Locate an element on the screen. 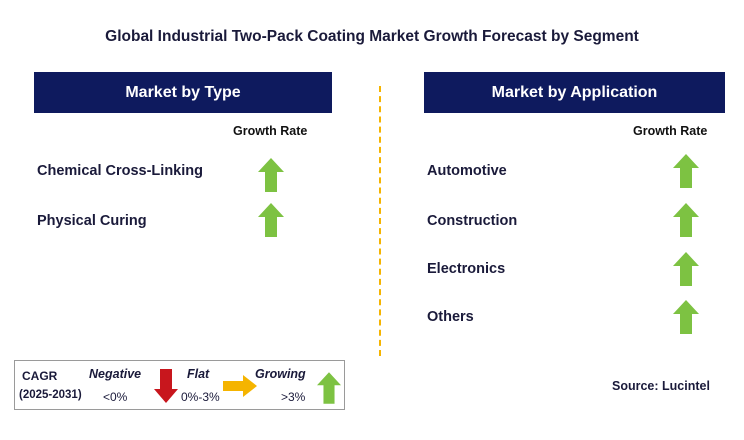 This screenshot has width=744, height=440. legend-growing-label: Growing is located at coordinates (280, 374).